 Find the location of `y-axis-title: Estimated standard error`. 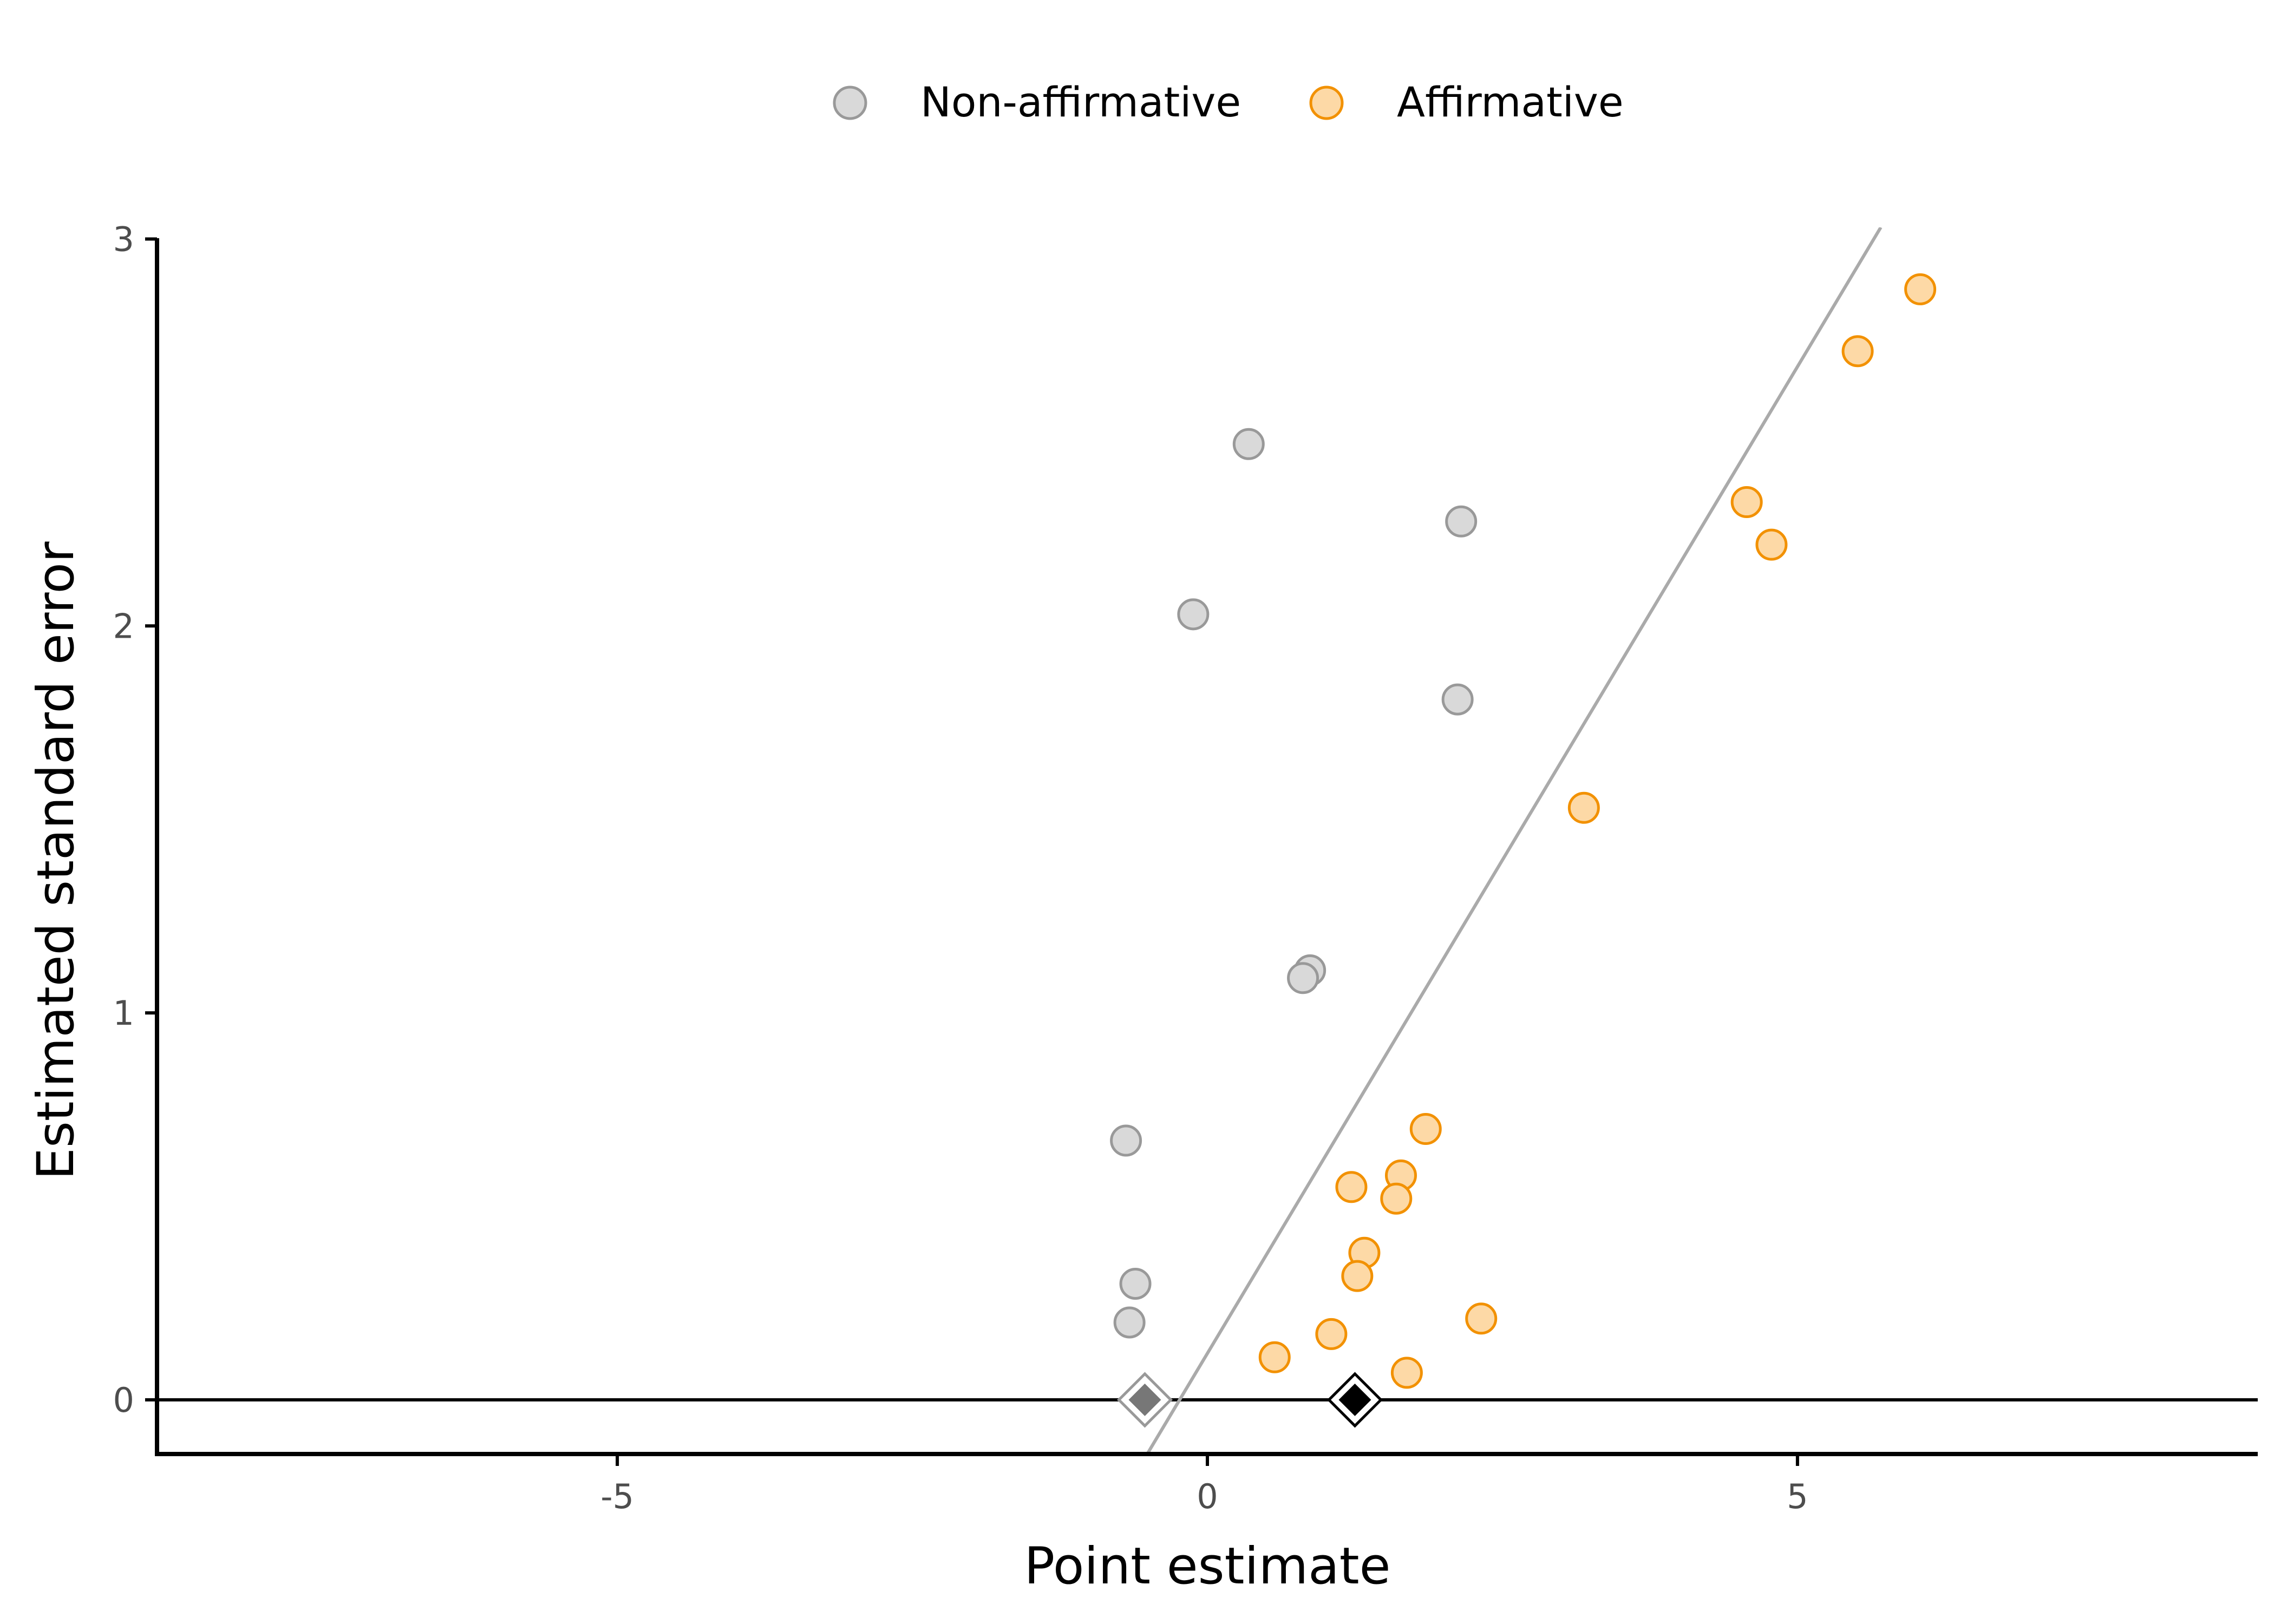

y-axis-title: Estimated standard error is located at coordinates (57, 861).